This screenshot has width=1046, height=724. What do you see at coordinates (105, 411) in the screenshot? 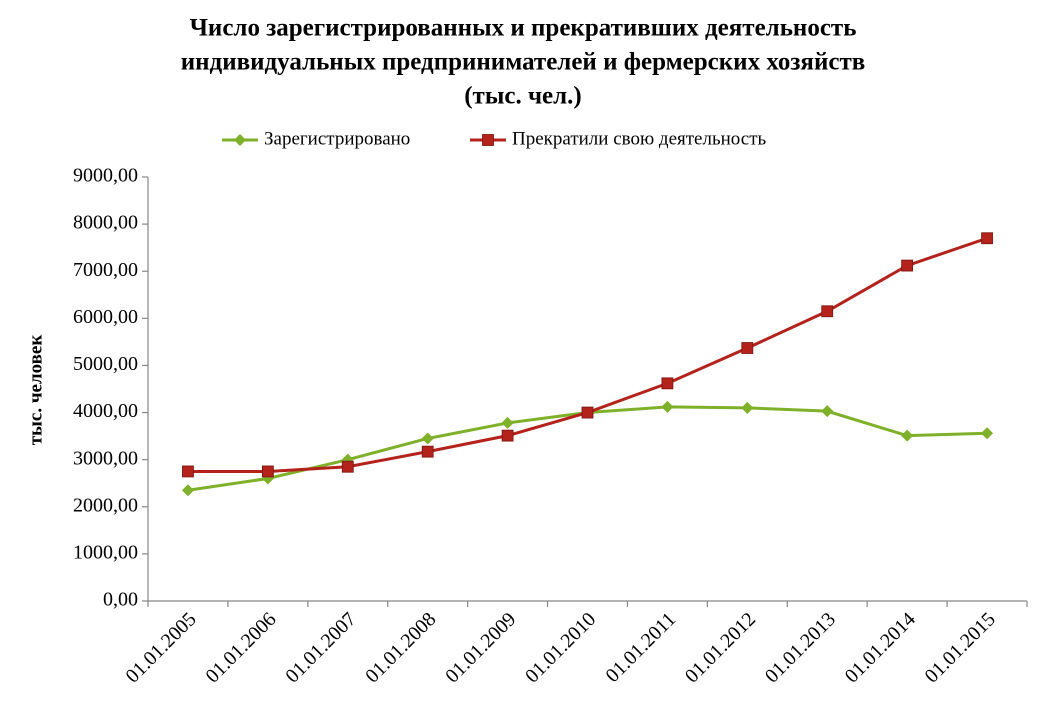
I see `y-tick-label: 4000,00` at bounding box center [105, 411].